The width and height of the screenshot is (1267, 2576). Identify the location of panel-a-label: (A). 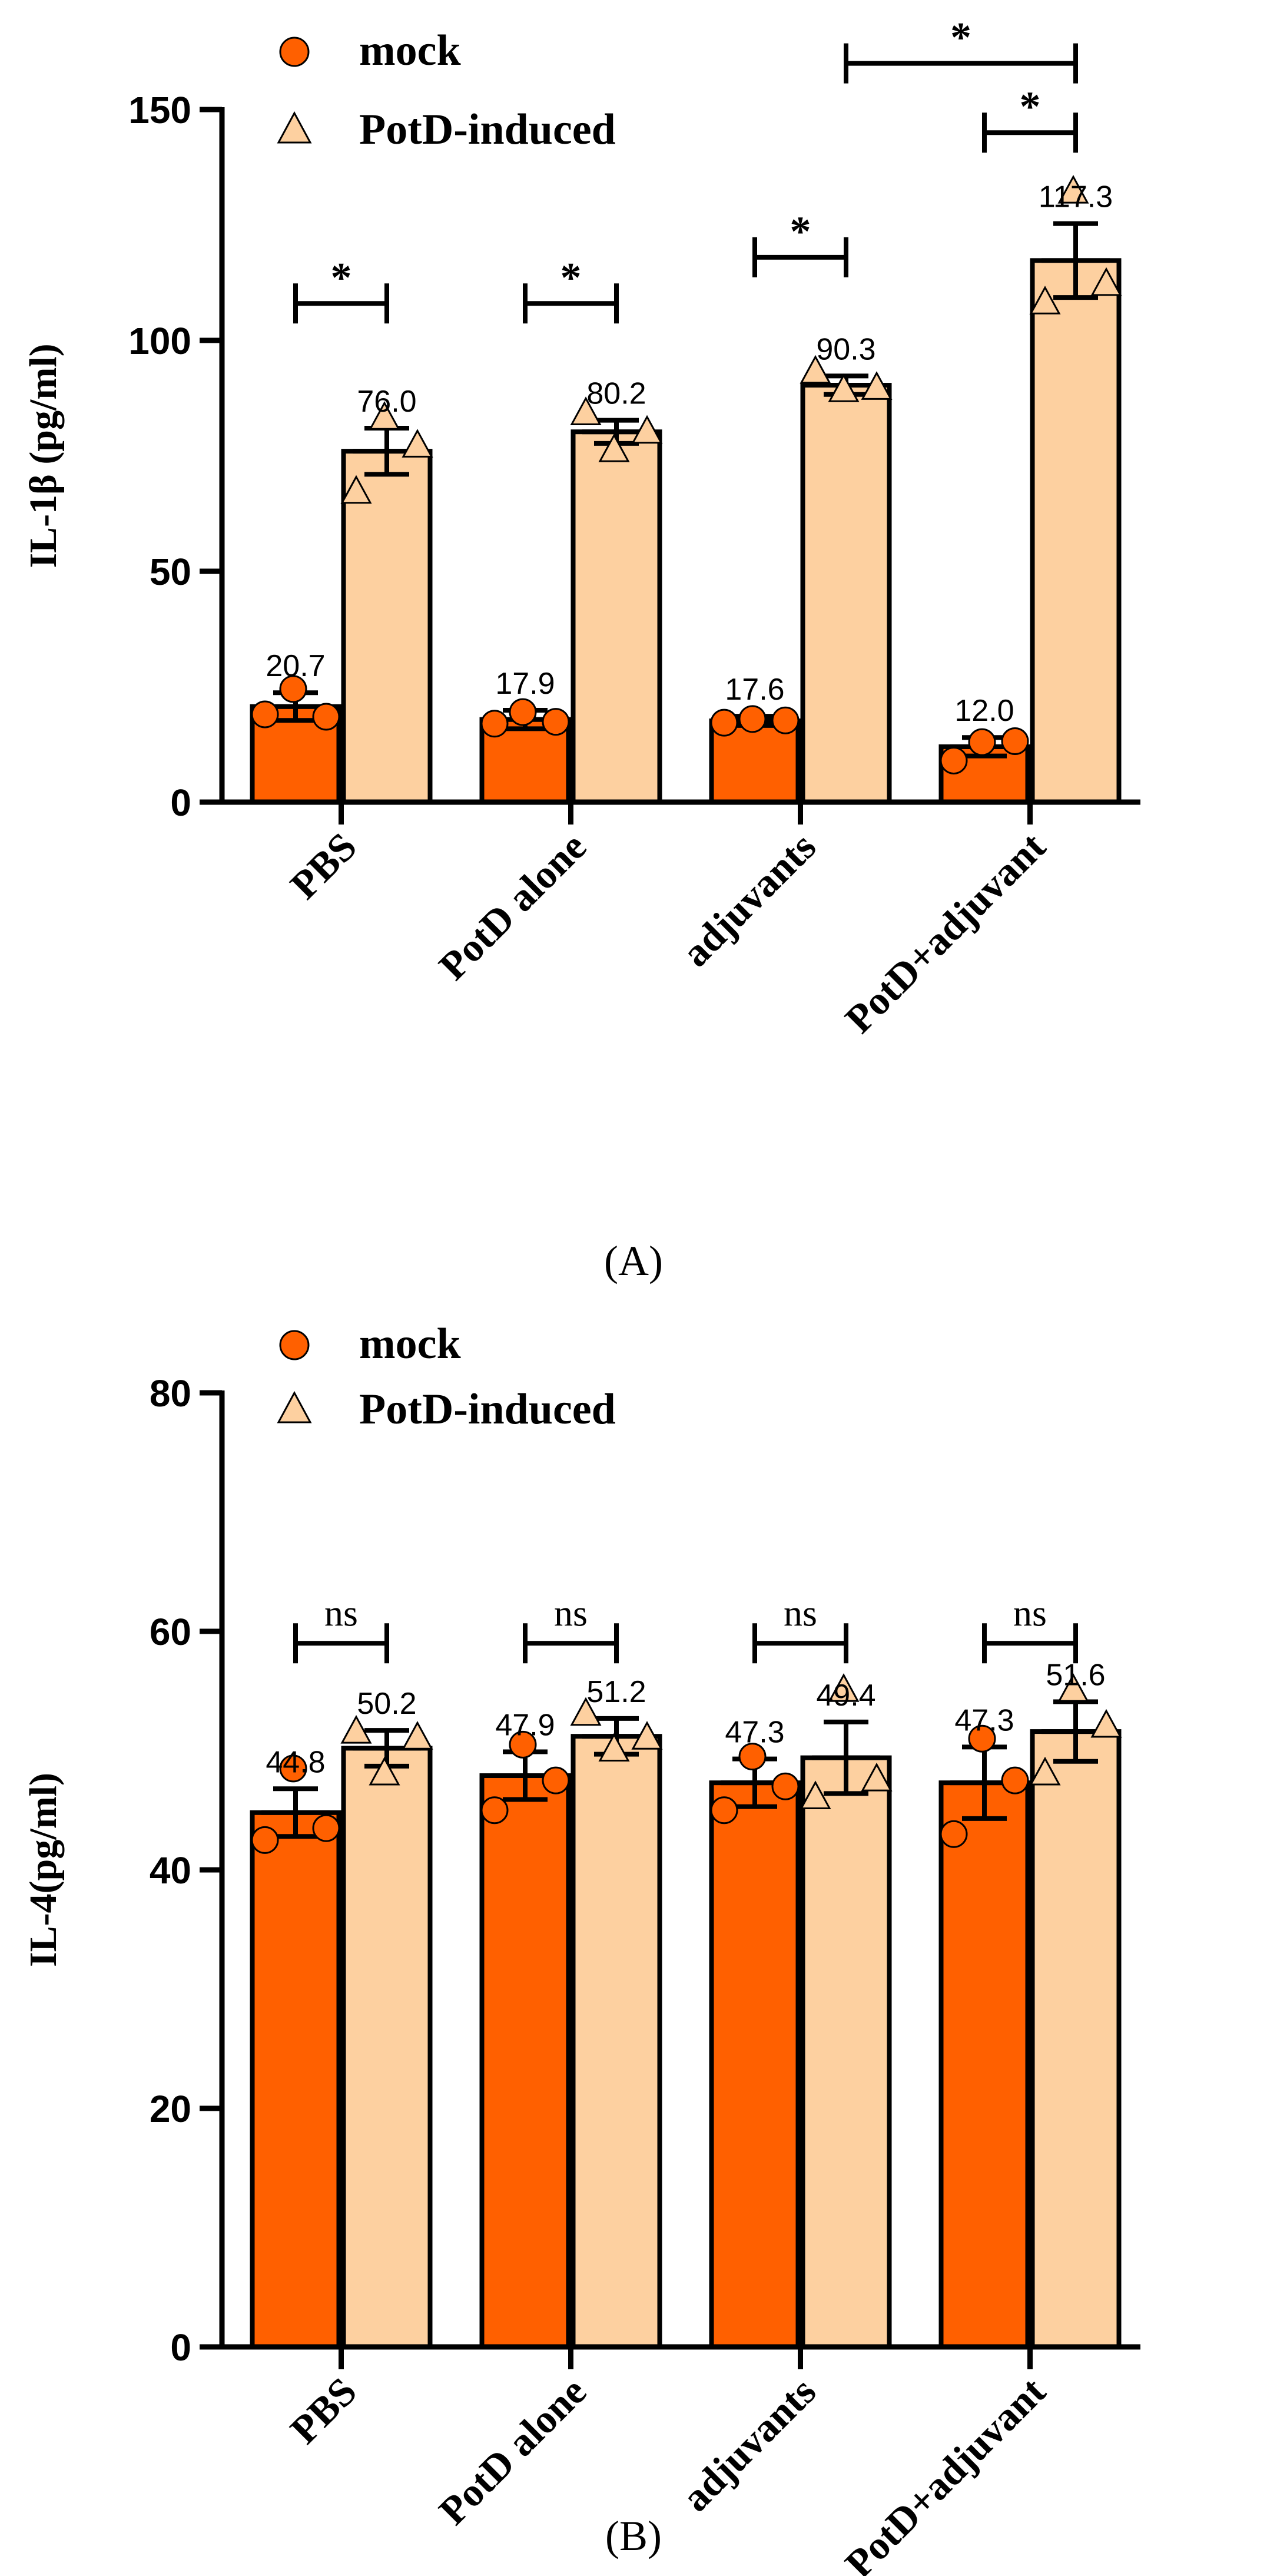
(633, 1260).